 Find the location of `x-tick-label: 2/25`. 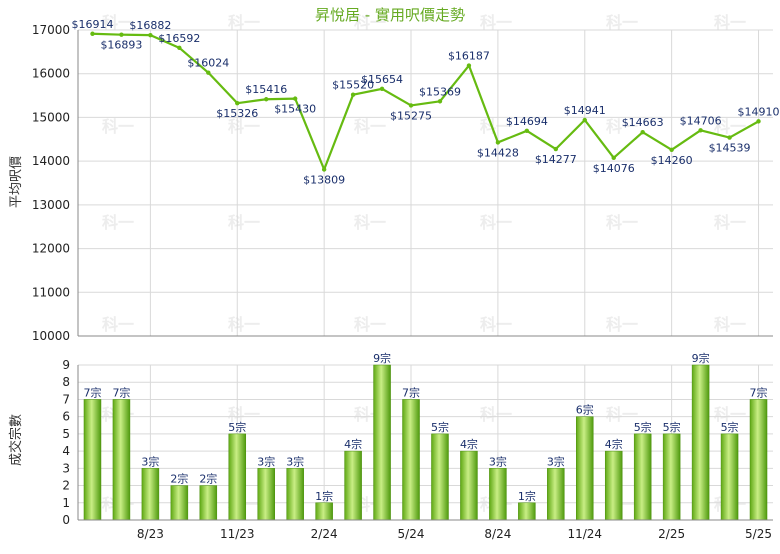

x-tick-label: 2/25 is located at coordinates (671, 534).